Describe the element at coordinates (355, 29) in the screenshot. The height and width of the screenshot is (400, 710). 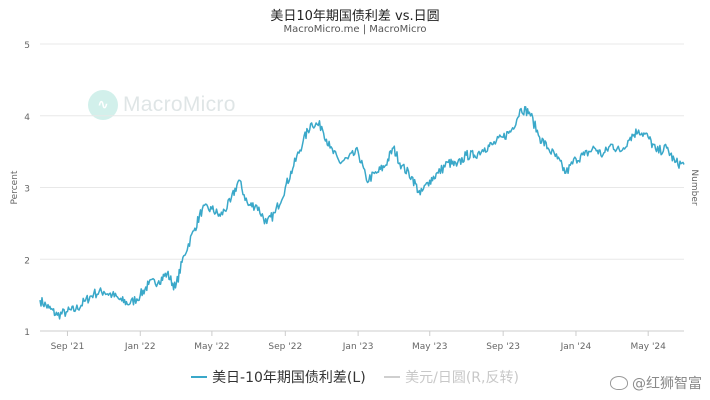
I see `chart-subtitle: MacroMicro.me | MacroMicro` at that location.